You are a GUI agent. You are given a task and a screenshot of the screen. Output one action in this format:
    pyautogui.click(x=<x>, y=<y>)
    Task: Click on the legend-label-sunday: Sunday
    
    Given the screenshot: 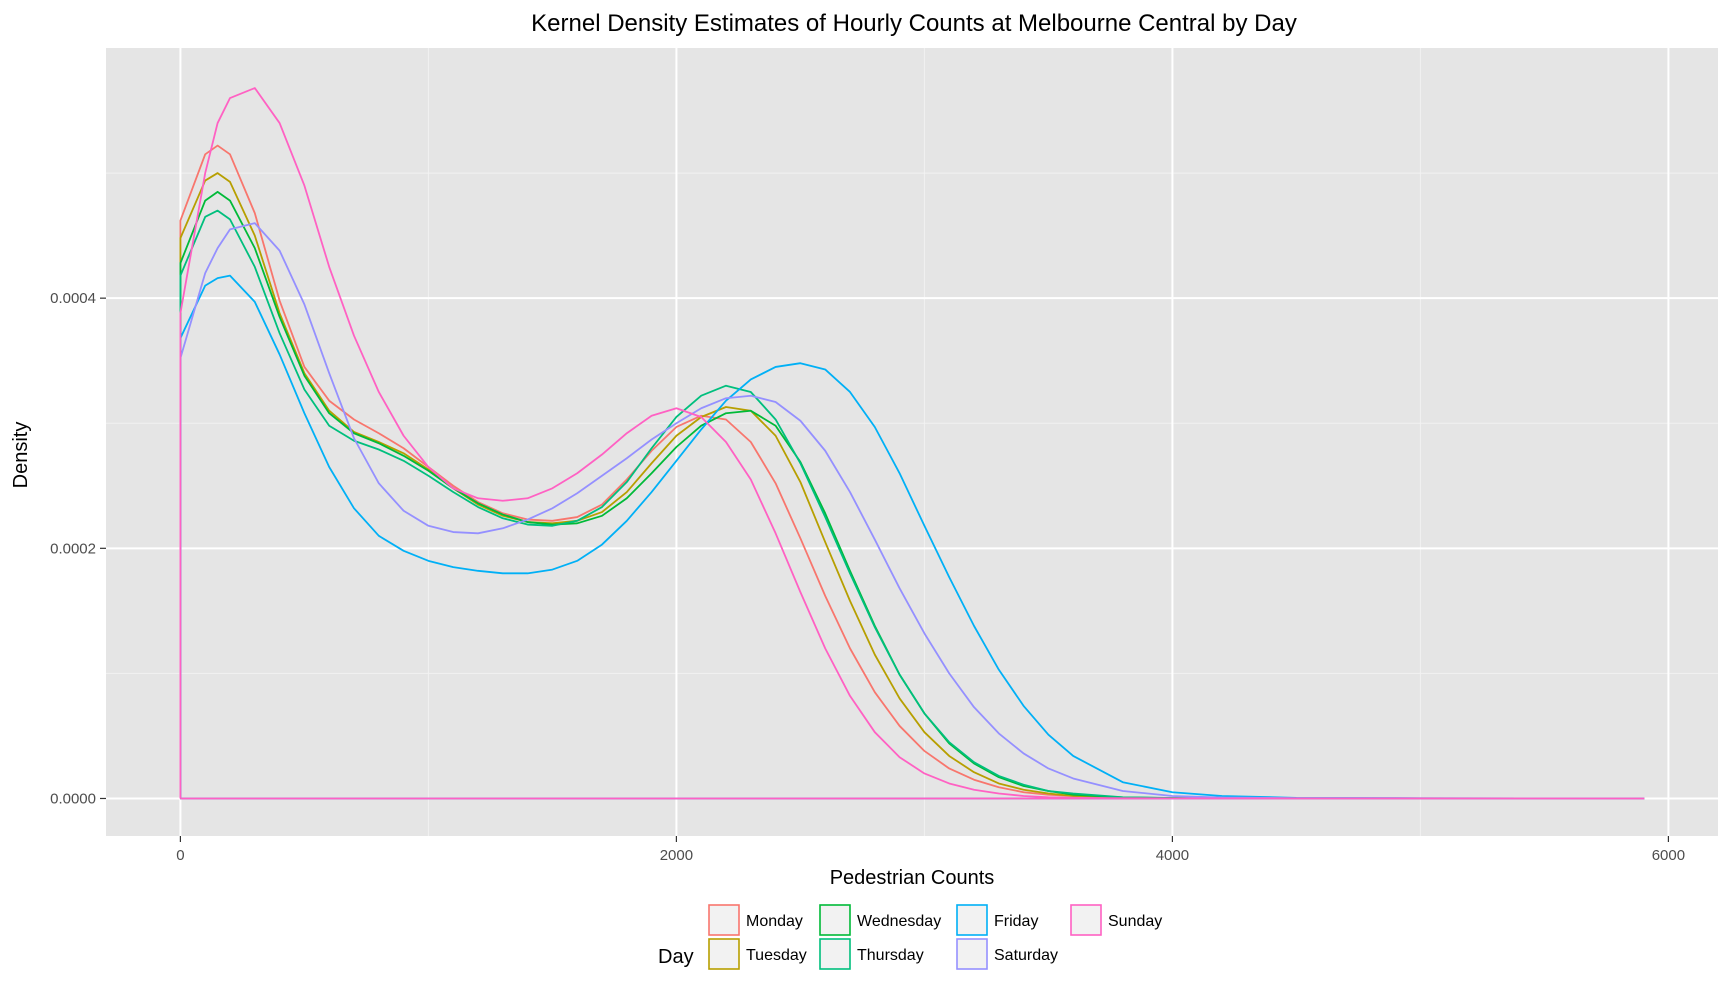 What is the action you would take?
    pyautogui.click(x=1135, y=921)
    